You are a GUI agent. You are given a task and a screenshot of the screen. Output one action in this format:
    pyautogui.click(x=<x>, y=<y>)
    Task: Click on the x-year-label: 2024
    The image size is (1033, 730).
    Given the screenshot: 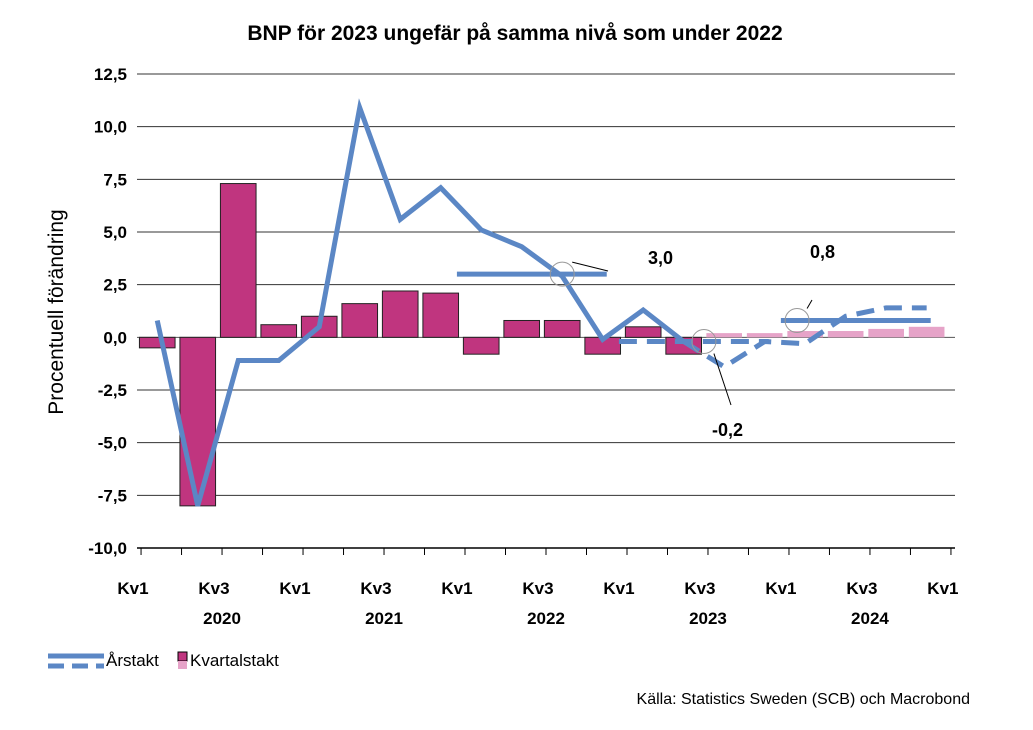 What is the action you would take?
    pyautogui.click(x=870, y=618)
    